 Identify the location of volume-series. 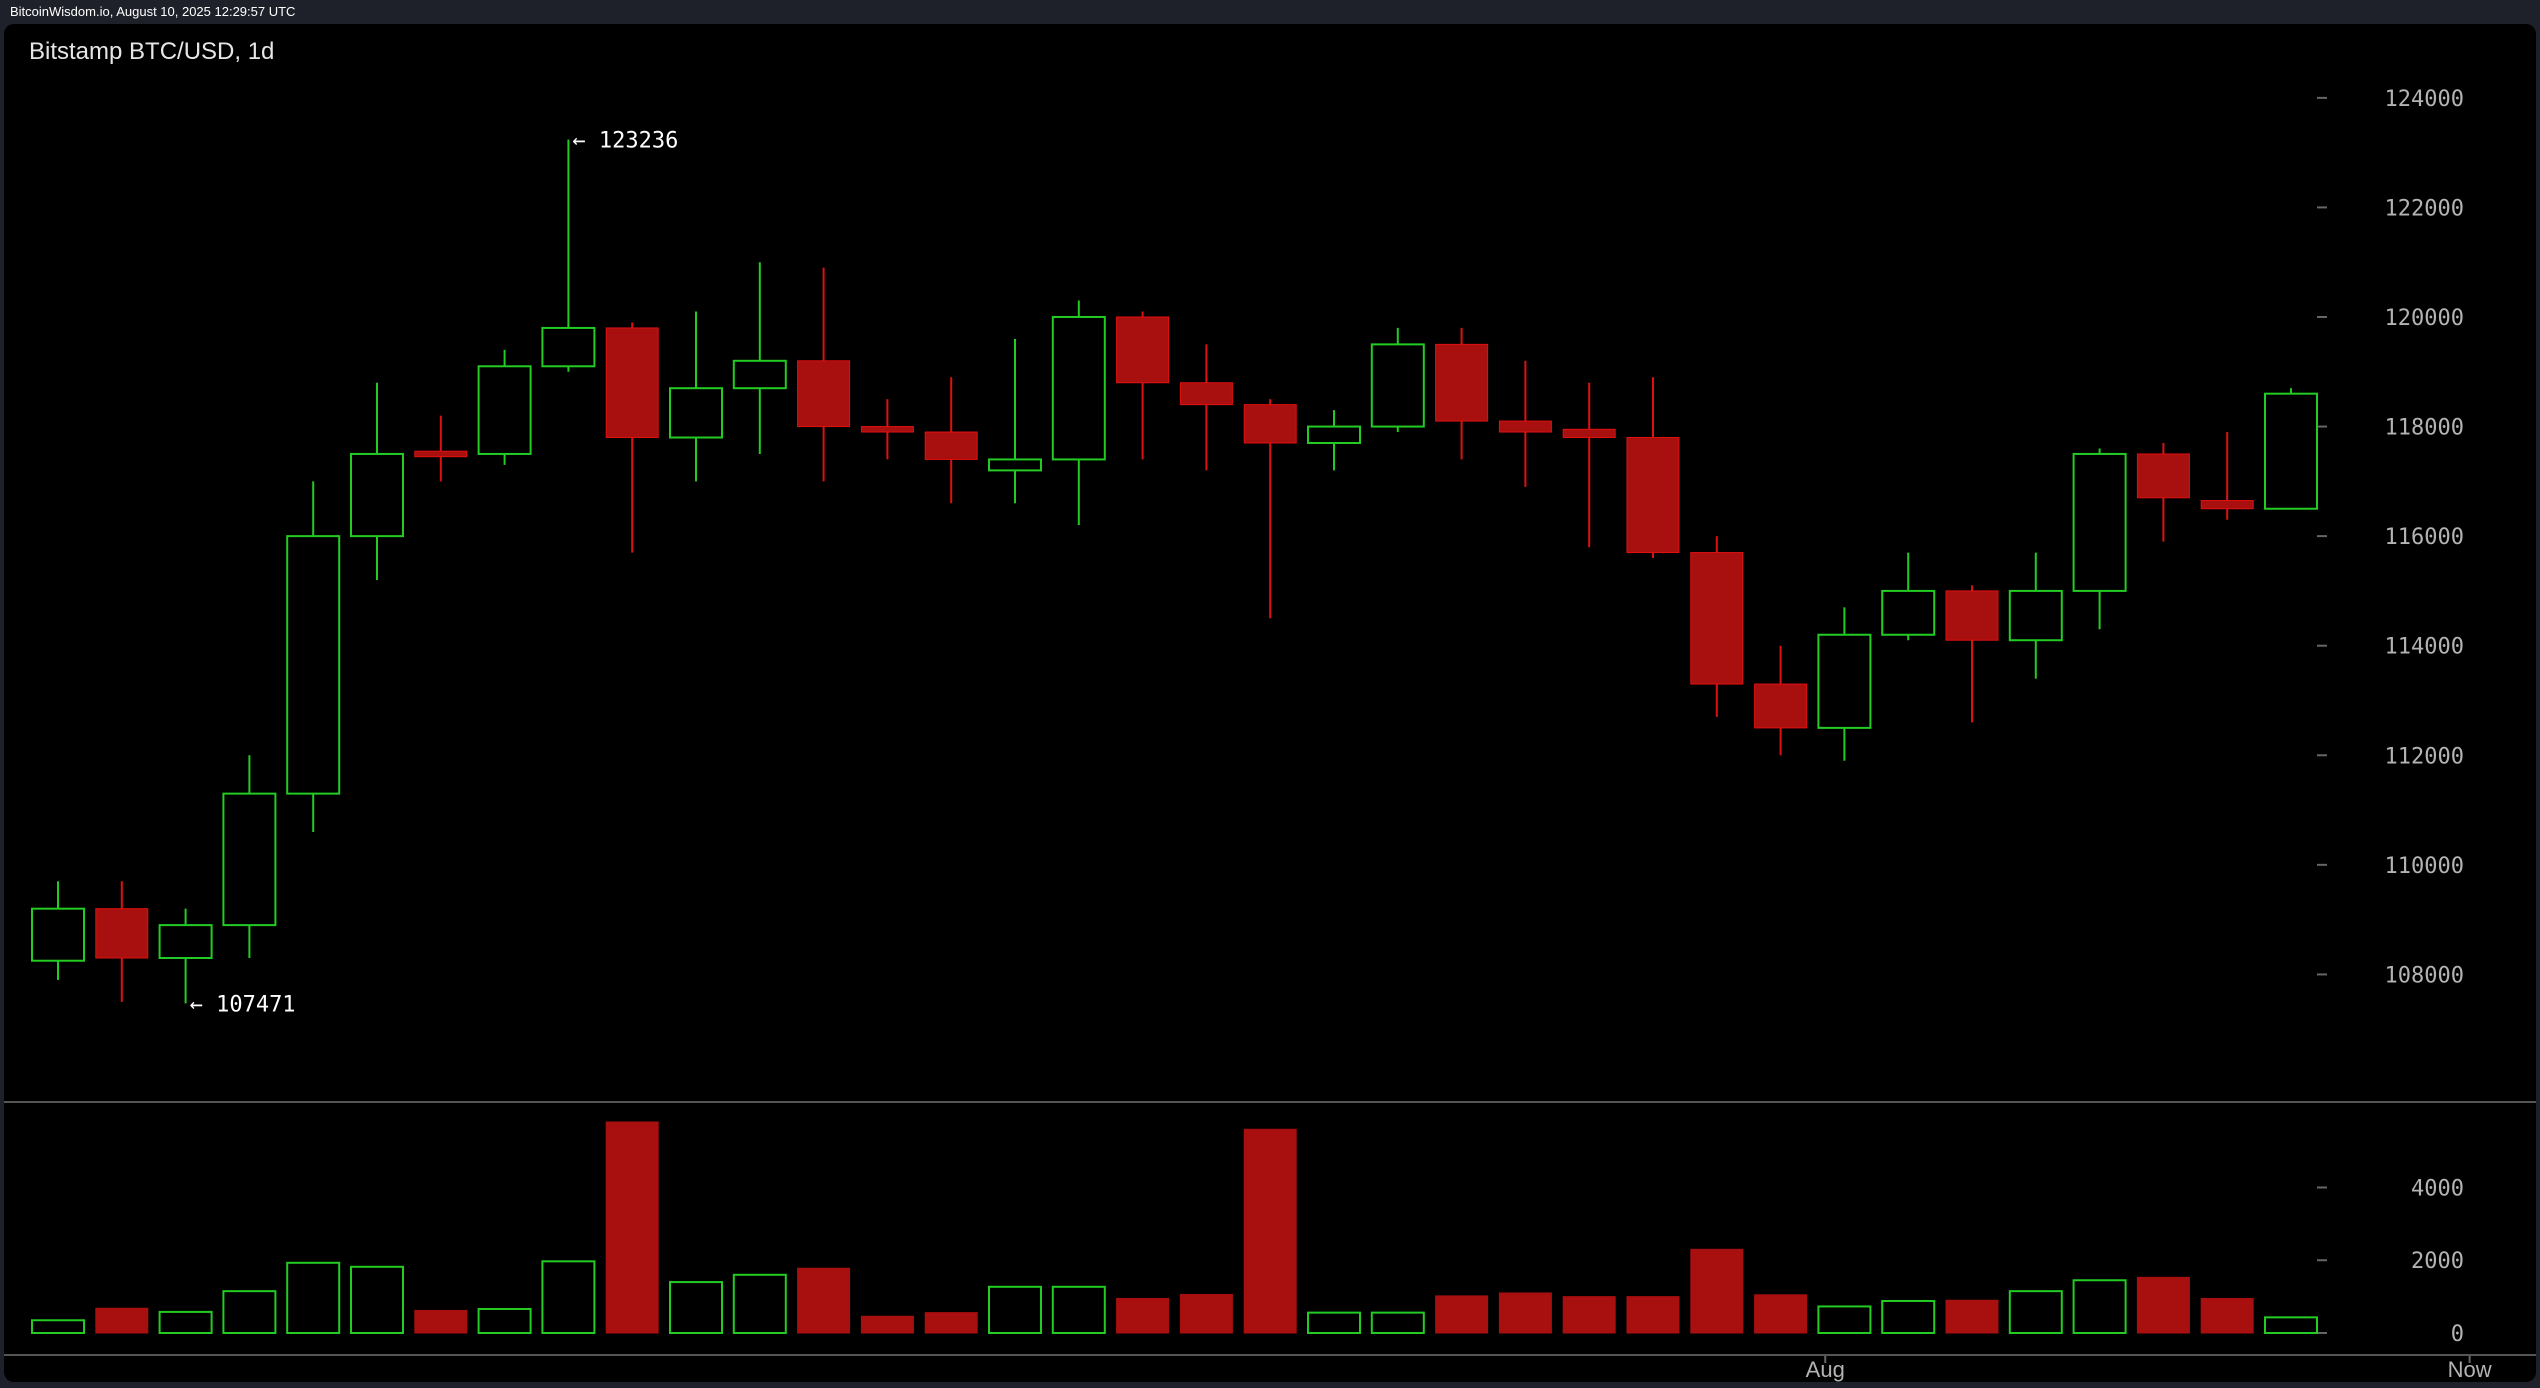
(1174, 1228).